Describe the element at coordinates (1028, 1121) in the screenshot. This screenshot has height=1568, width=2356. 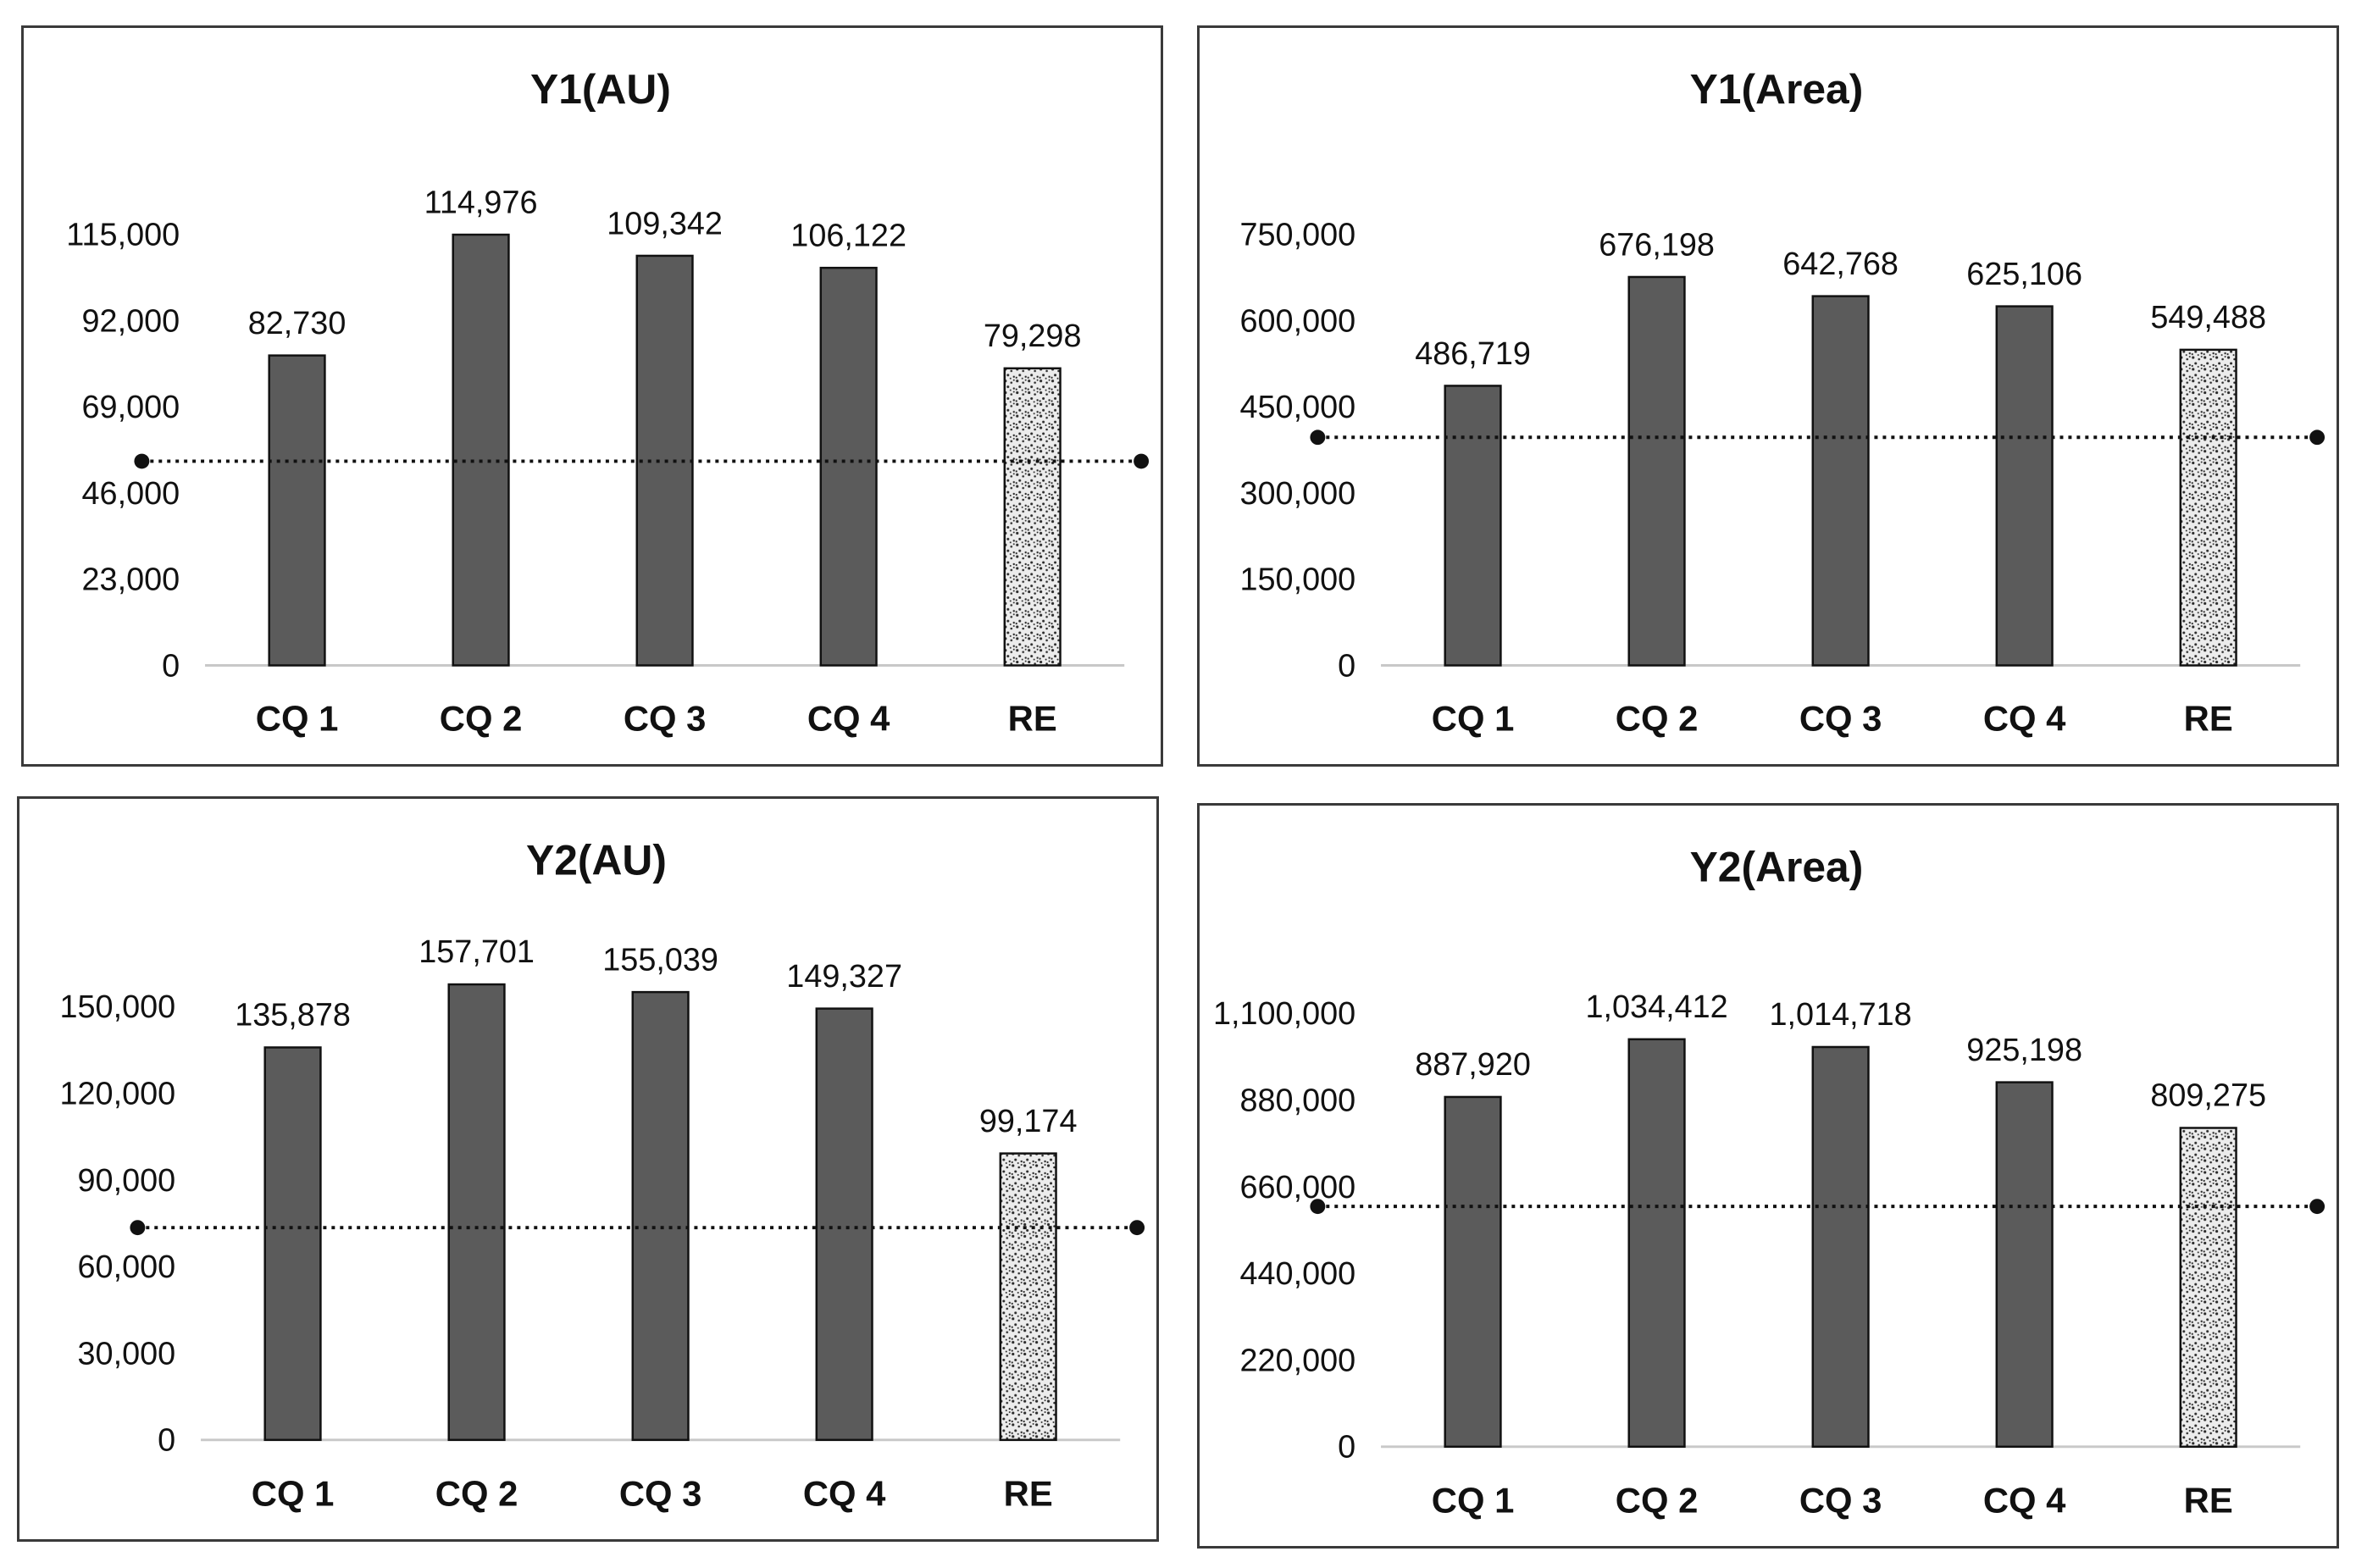
I see `data-label: 99,174` at that location.